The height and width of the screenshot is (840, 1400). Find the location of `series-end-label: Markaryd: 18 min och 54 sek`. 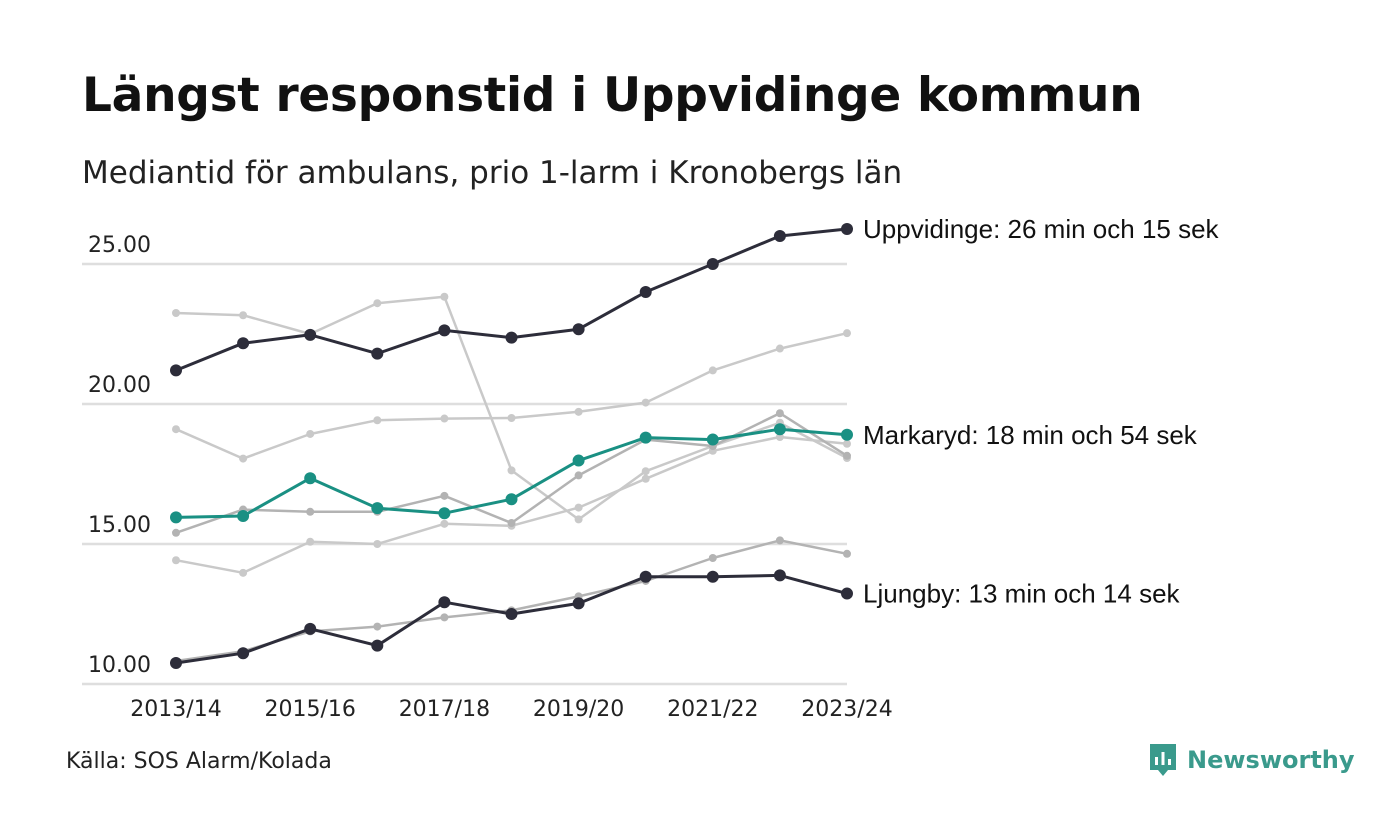

series-end-label: Markaryd: 18 min och 54 sek is located at coordinates (1030, 435).